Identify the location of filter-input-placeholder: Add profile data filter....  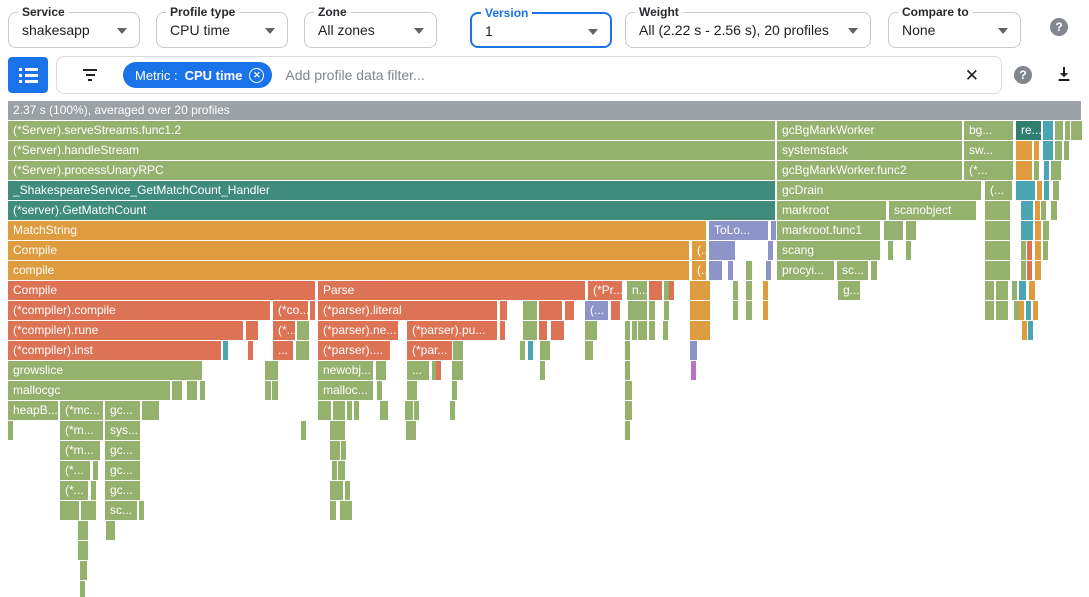
(355, 75).